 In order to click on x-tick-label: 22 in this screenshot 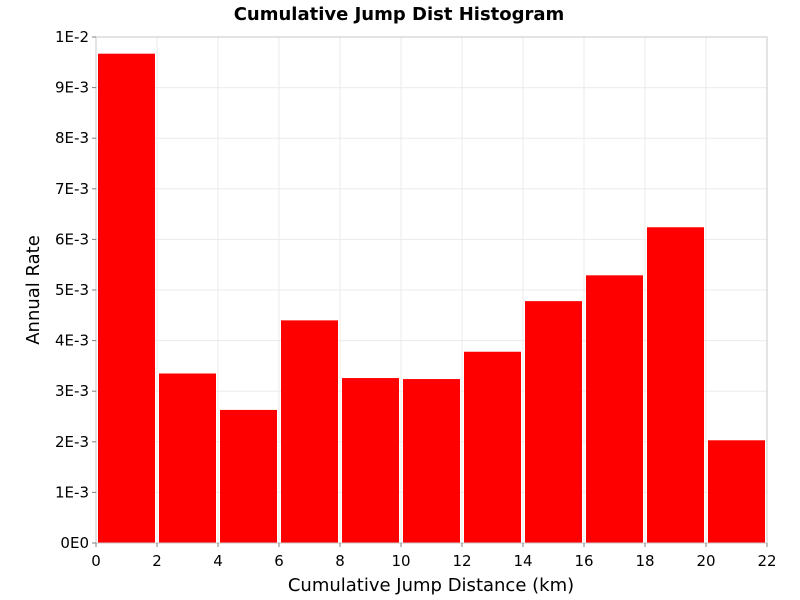, I will do `click(766, 561)`.